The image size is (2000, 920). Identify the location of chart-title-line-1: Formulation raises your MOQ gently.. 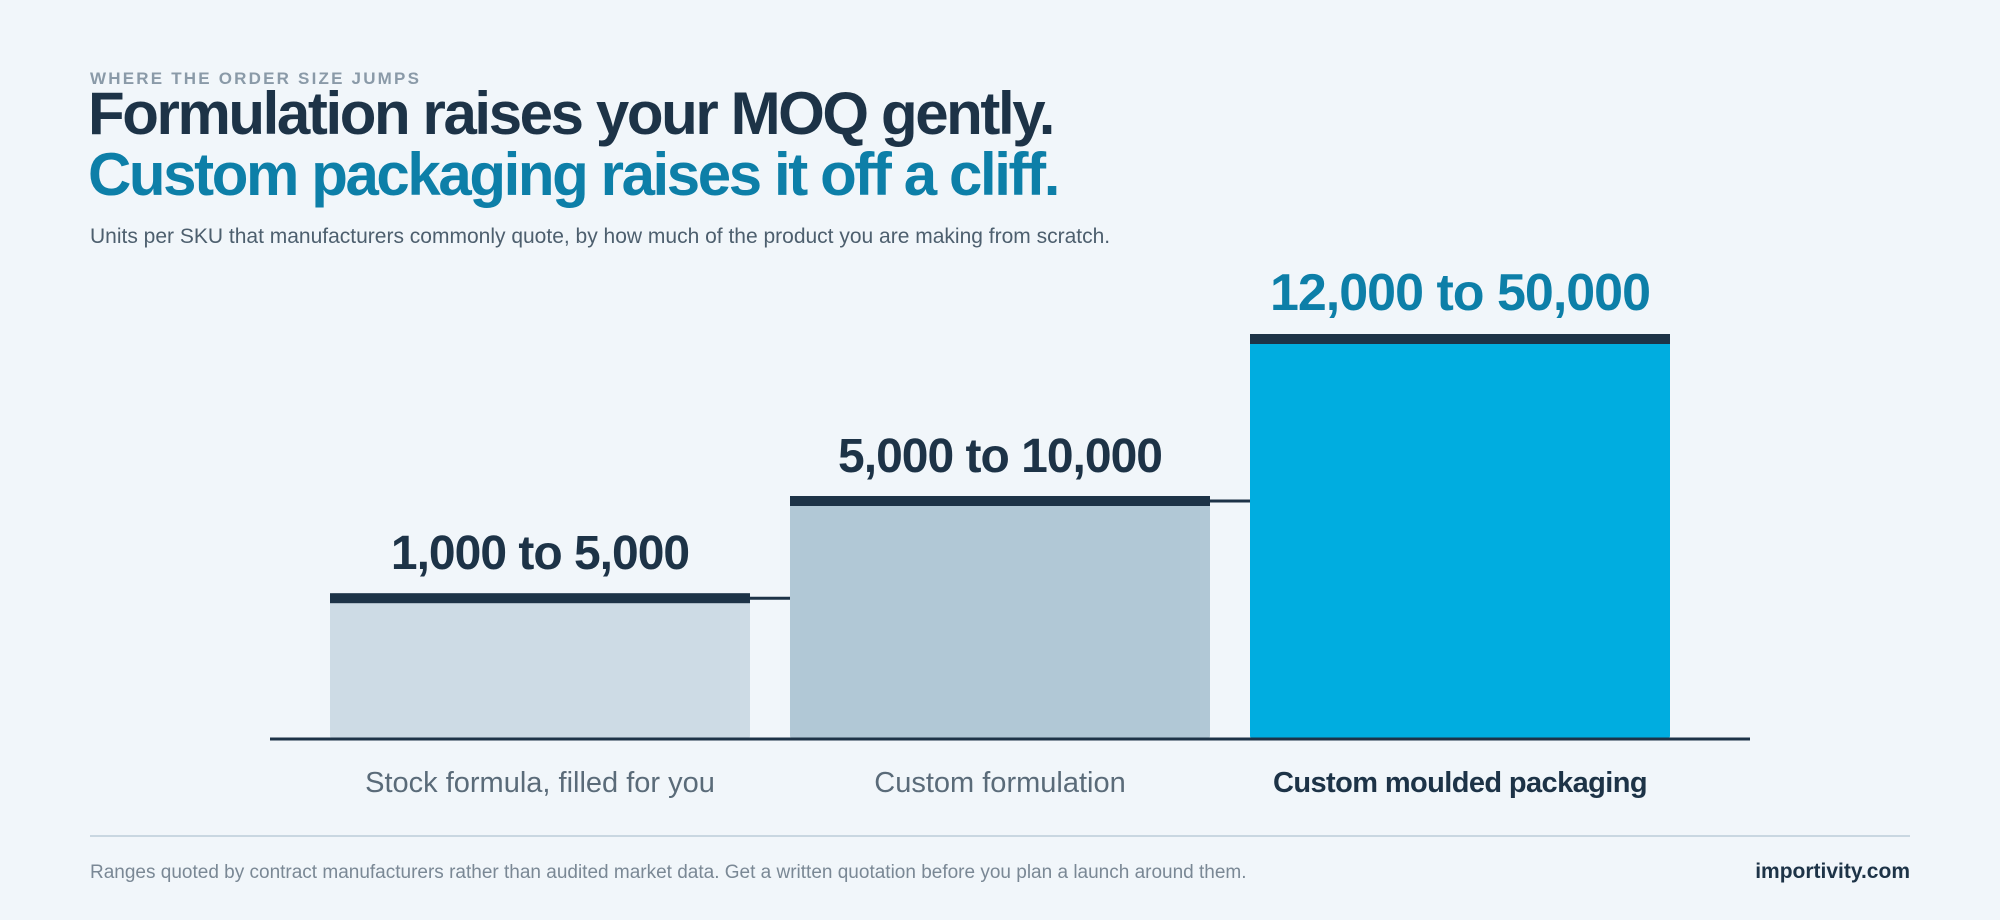
(571, 113).